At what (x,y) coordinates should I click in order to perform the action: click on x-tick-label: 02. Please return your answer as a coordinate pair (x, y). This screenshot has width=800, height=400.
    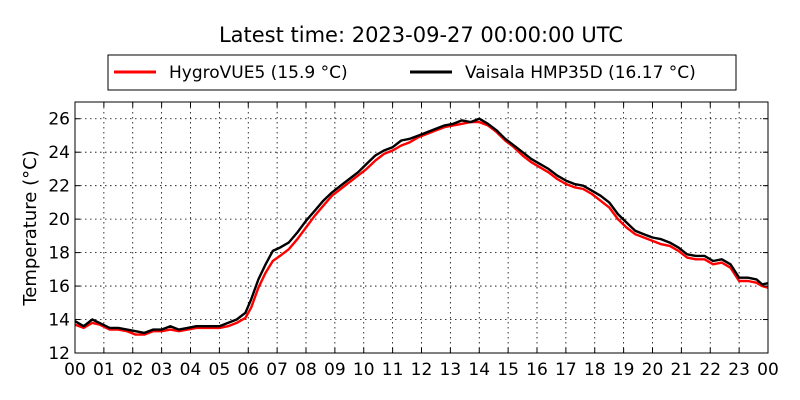
    Looking at the image, I should click on (133, 370).